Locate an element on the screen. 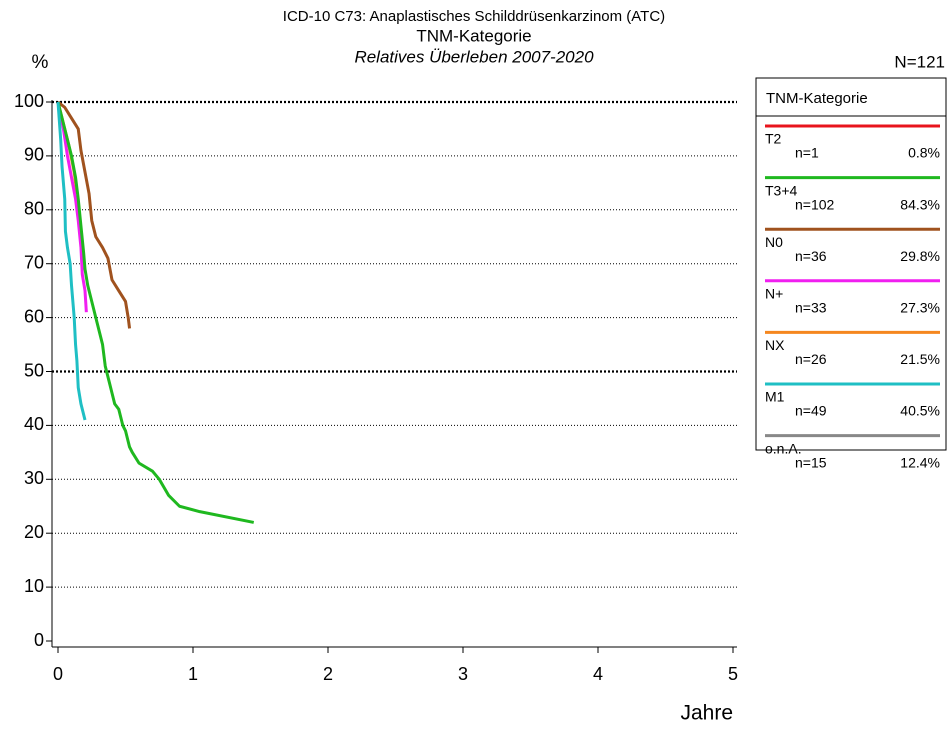 Image resolution: width=948 pixels, height=731 pixels. y-tick-label: 0 is located at coordinates (39, 640).